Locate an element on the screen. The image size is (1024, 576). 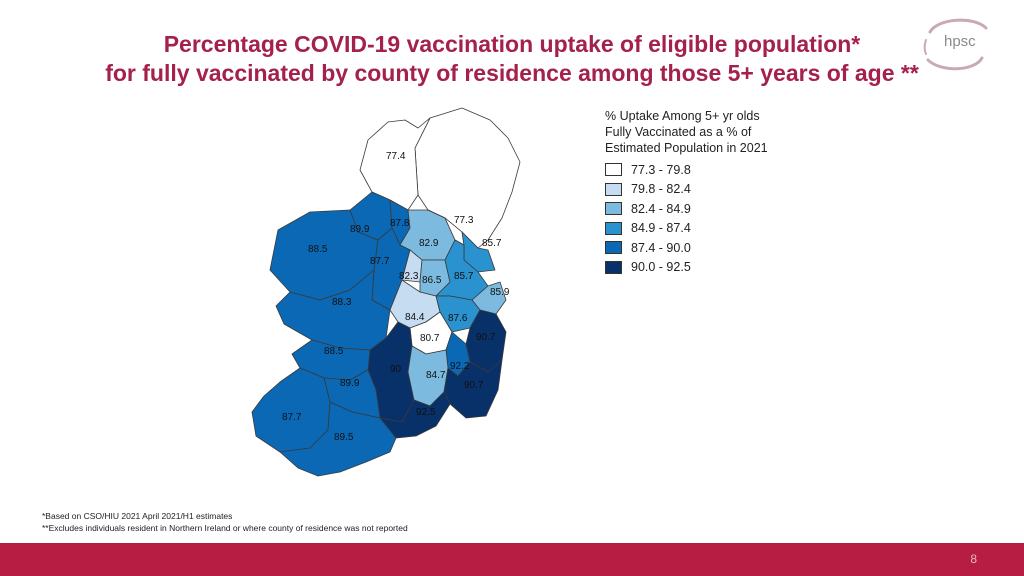
county-cork is located at coordinates (338, 439).